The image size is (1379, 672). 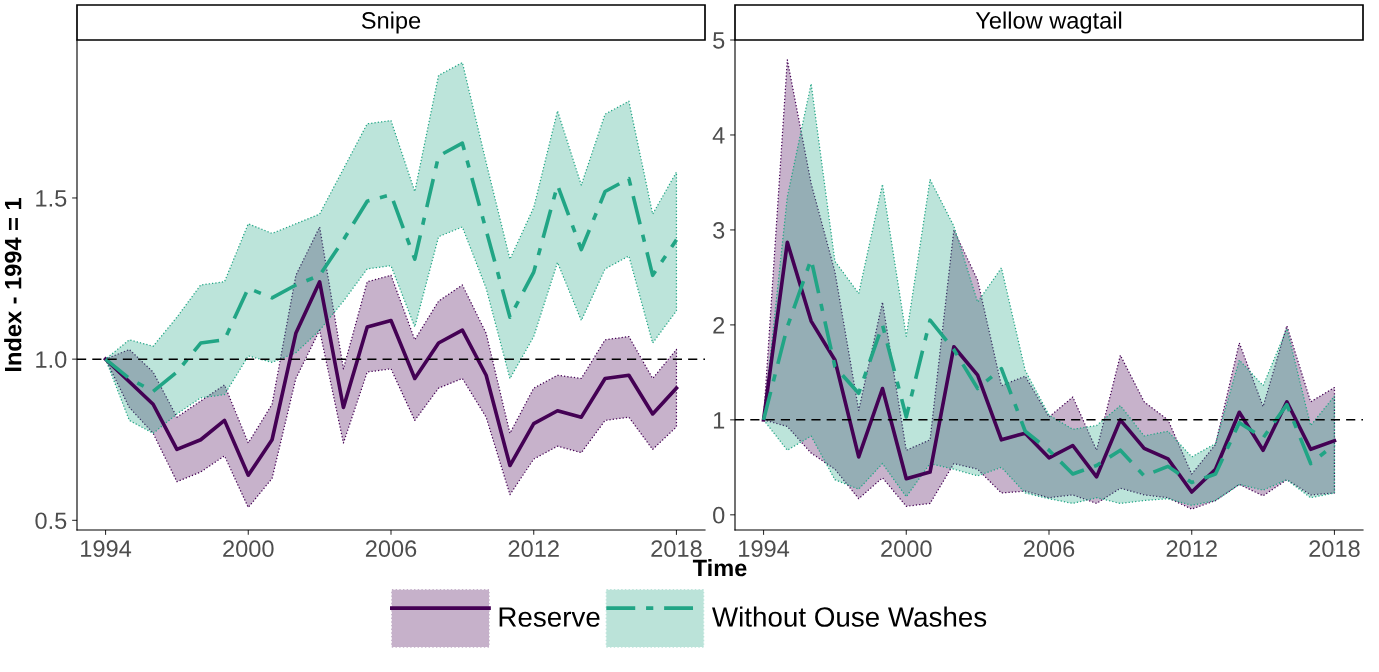 I want to click on y-tick-label: 0, so click(x=719, y=515).